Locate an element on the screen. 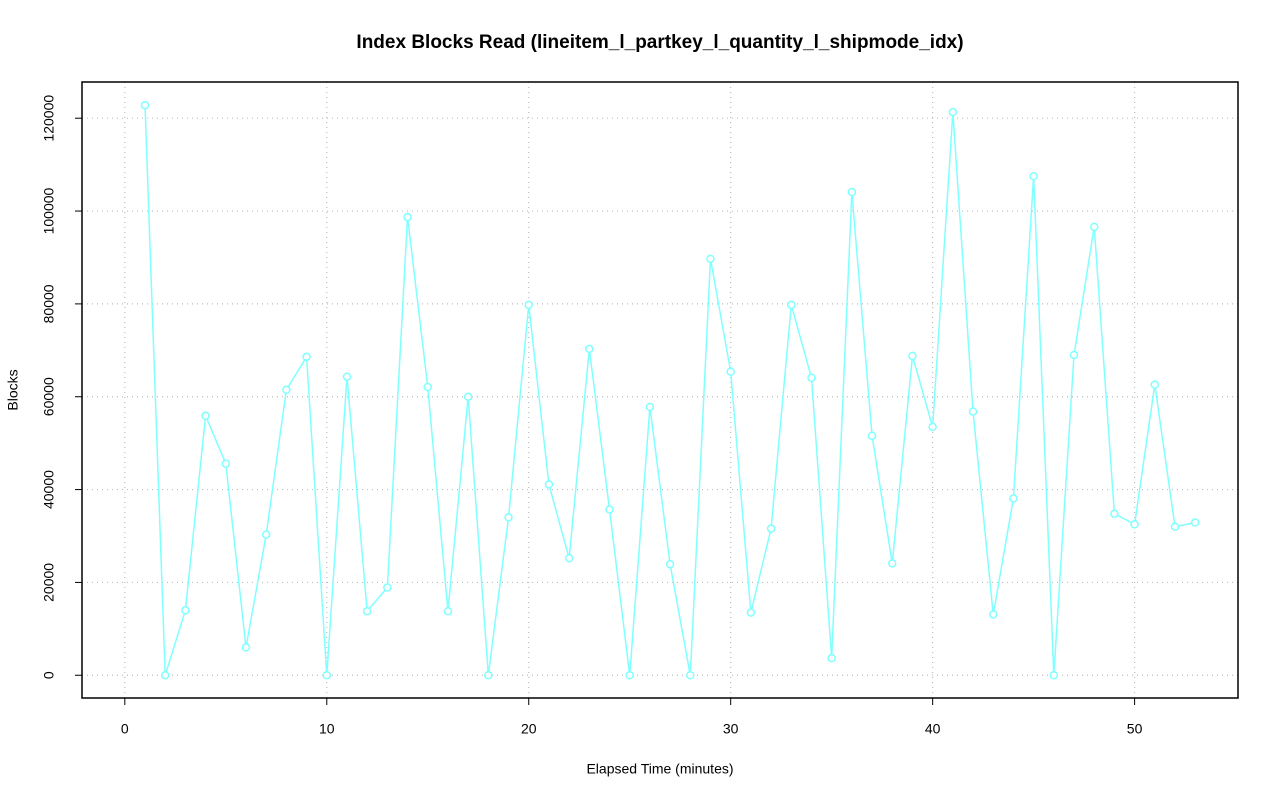 Image resolution: width=1280 pixels, height=801 pixels. y-tick-label: 0 is located at coordinates (49, 675).